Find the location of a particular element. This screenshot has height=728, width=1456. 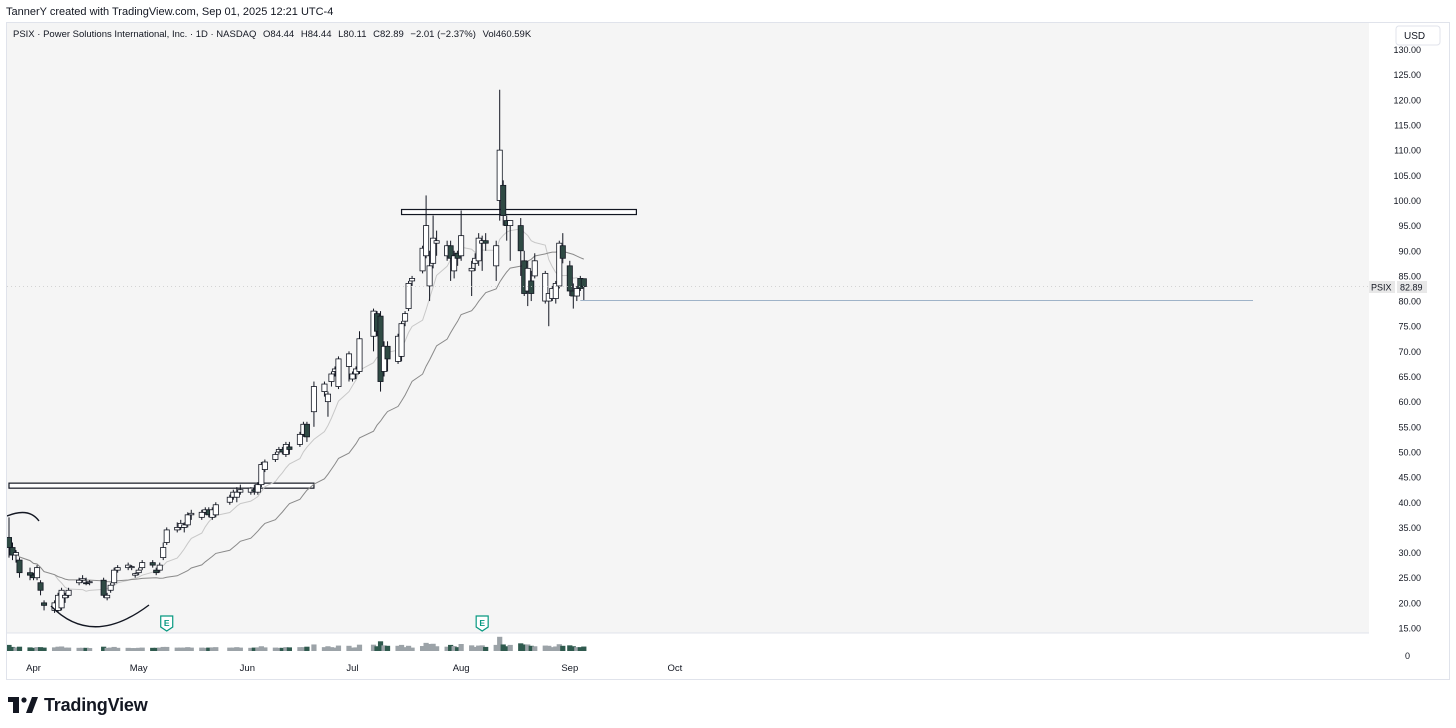

y-tick-label: 15.00 is located at coordinates (1409, 629).